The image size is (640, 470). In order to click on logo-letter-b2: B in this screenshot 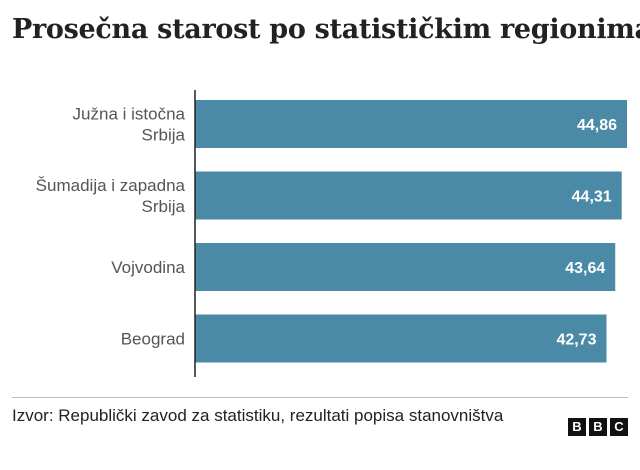, I will do `click(598, 427)`.